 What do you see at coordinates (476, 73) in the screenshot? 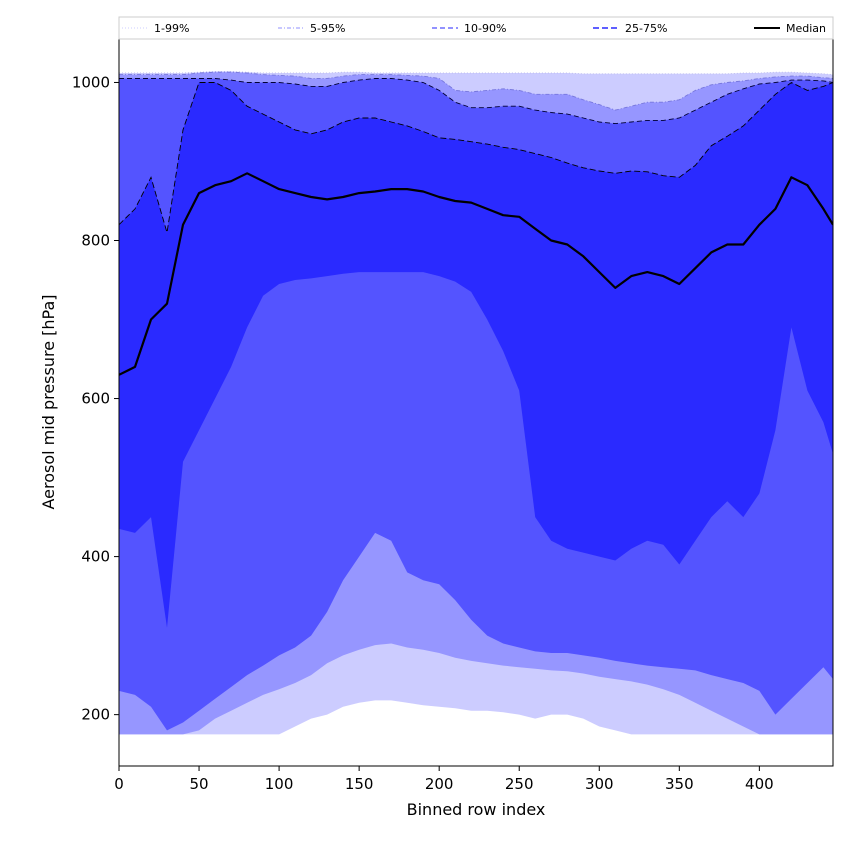
I see `band-upper-line-1-99%` at bounding box center [476, 73].